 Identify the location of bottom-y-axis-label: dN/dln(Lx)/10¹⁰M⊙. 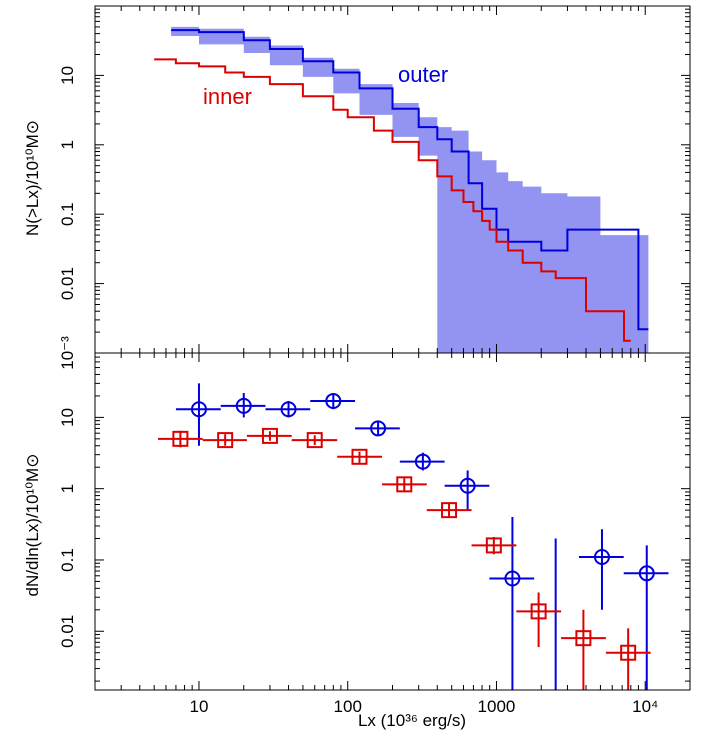
(32, 525).